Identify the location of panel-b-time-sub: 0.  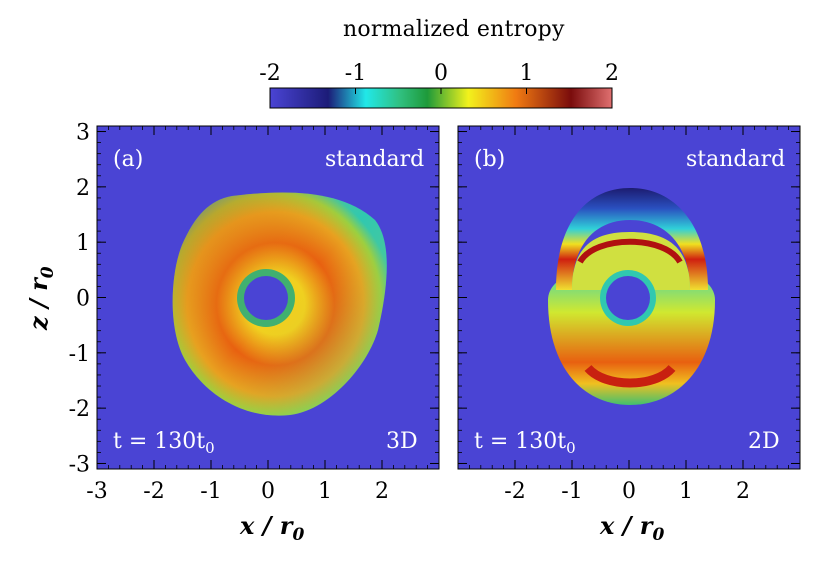
(571, 448).